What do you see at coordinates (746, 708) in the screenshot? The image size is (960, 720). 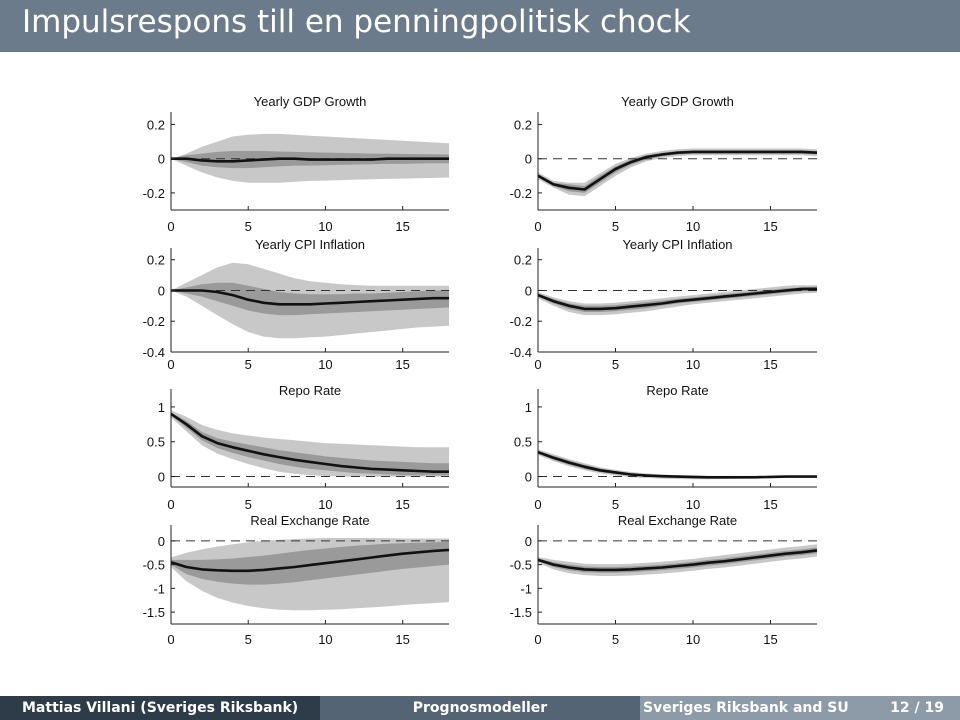 I see `footer-institution: Sveriges Riksbank and SU` at bounding box center [746, 708].